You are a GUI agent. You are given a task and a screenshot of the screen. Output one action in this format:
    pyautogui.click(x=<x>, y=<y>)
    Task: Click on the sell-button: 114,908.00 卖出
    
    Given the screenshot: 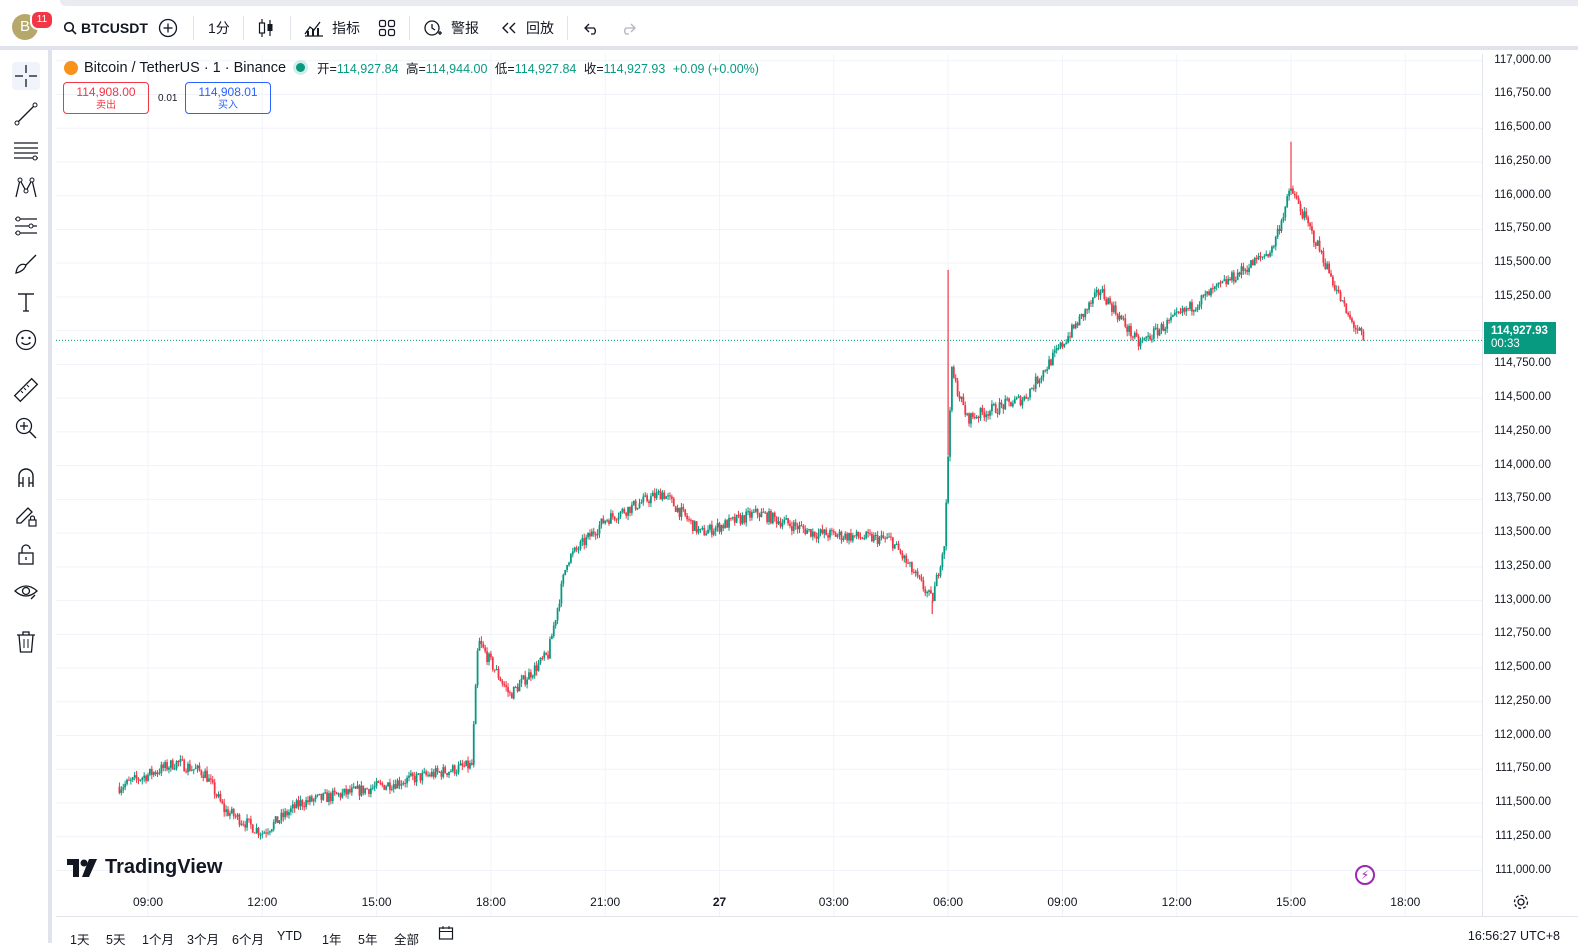 What is the action you would take?
    pyautogui.click(x=106, y=98)
    